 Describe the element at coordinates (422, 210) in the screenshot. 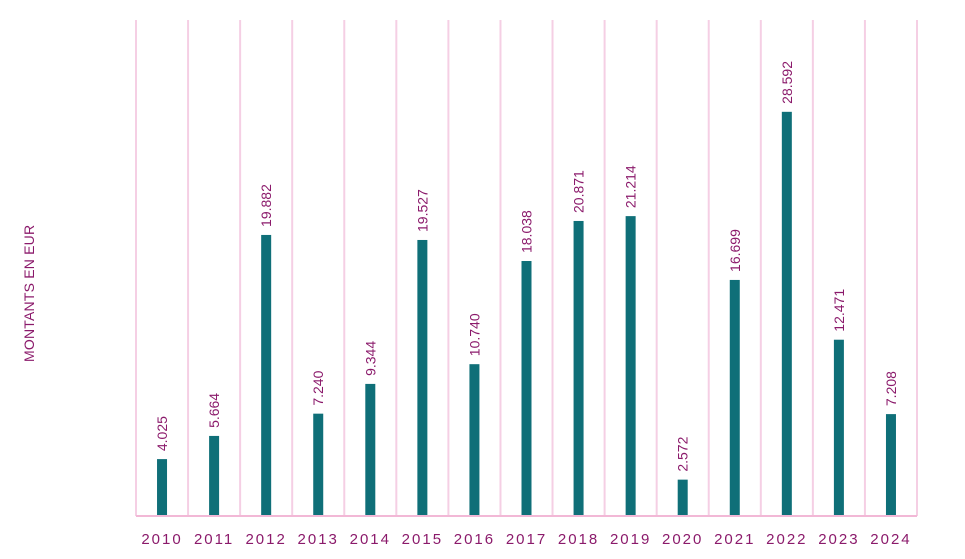

I see `data-label-2015: 19.527` at that location.